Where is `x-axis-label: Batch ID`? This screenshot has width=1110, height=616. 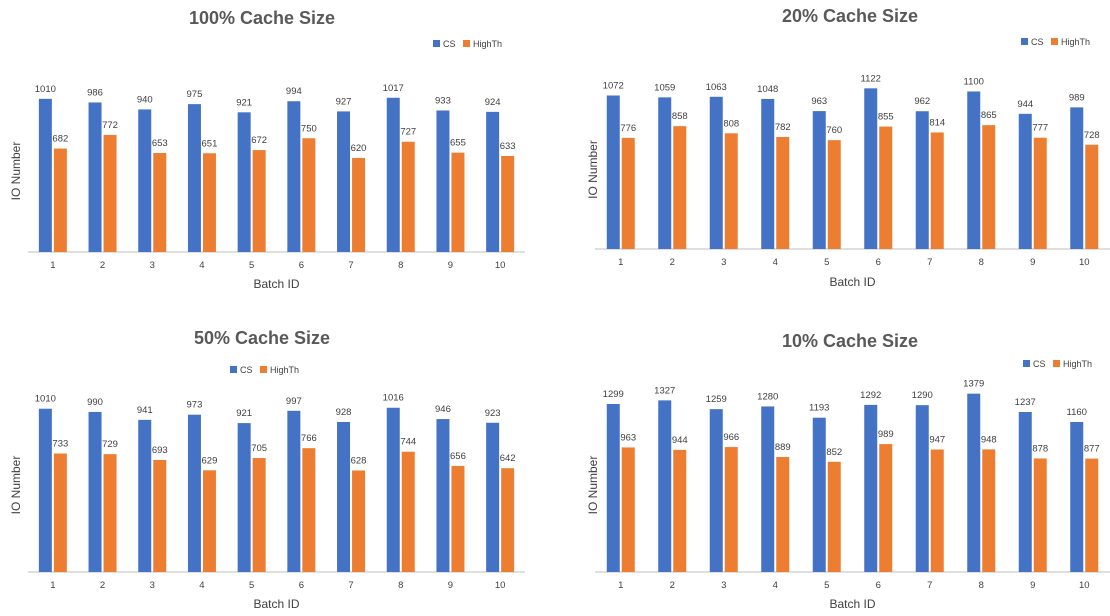
x-axis-label: Batch ID is located at coordinates (852, 282).